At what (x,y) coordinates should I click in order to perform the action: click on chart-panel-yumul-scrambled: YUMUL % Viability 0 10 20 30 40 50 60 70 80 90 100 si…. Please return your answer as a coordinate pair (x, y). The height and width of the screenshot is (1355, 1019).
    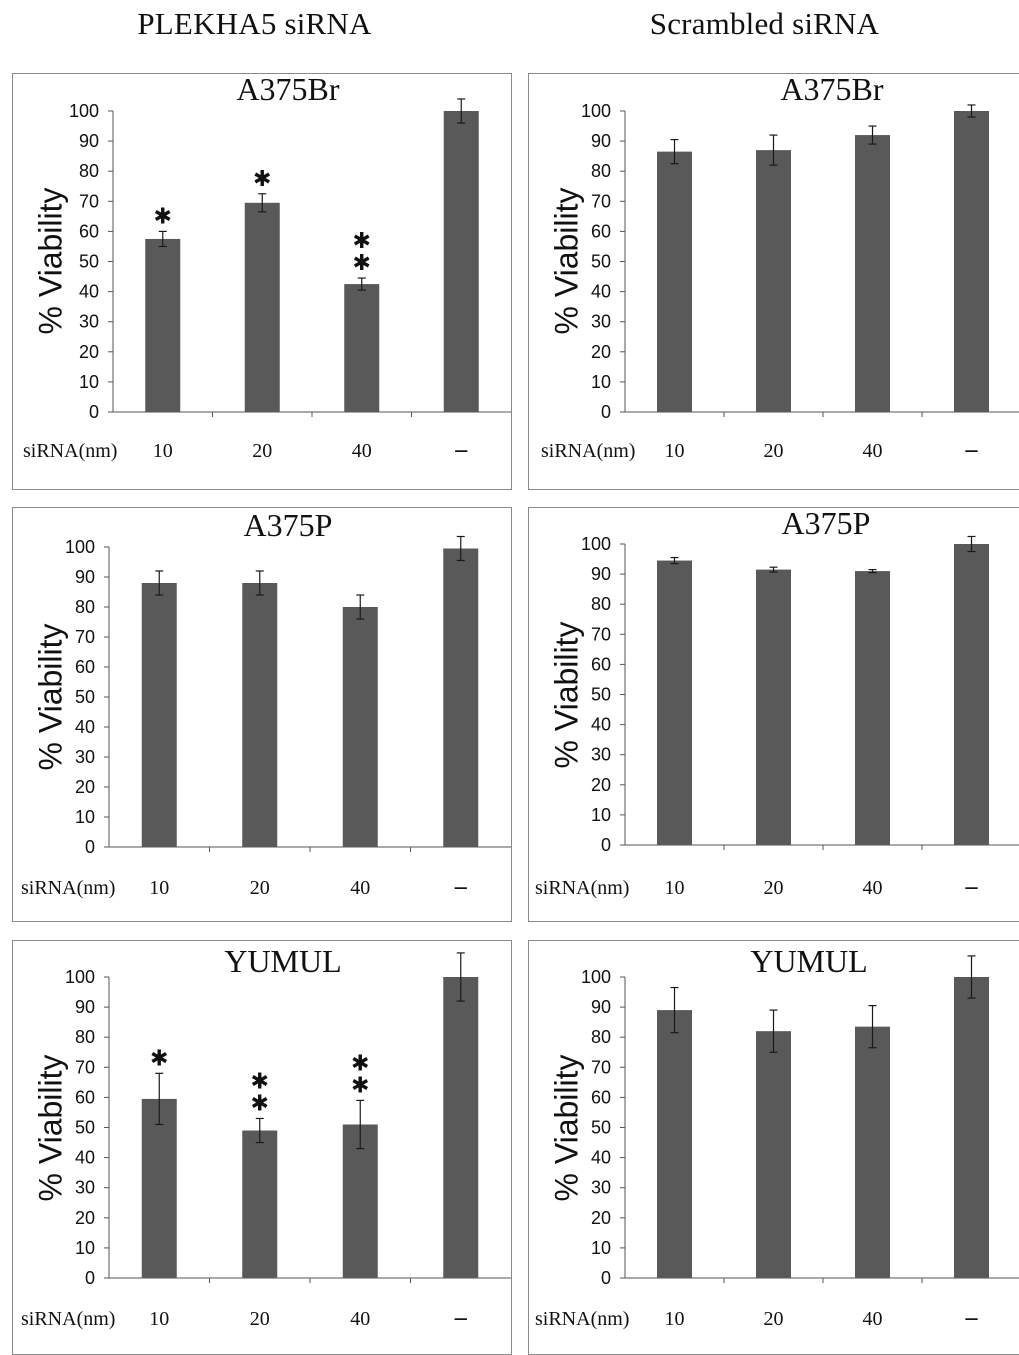
    Looking at the image, I should click on (773, 1147).